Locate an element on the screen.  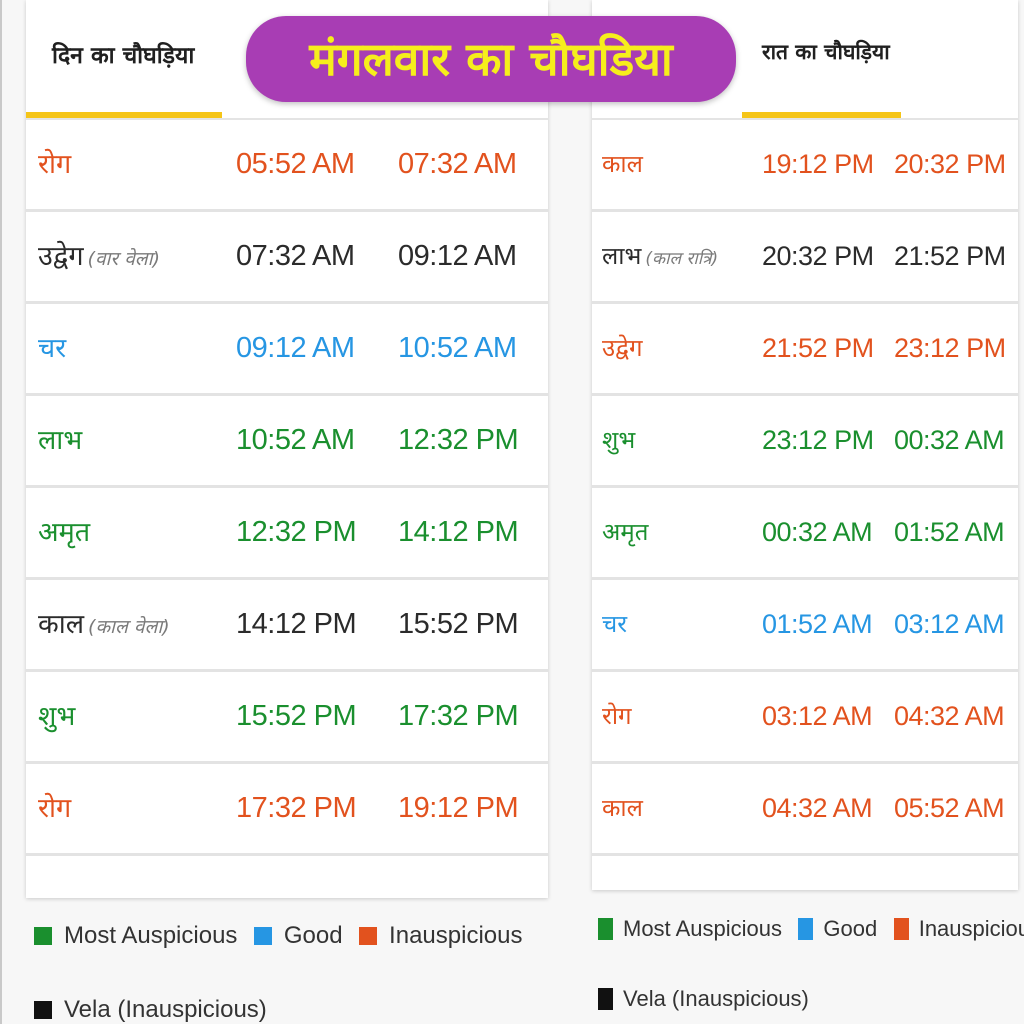
choghadiya-row: लाभ 10:52 AM 12:32 PM is located at coordinates (287, 442).